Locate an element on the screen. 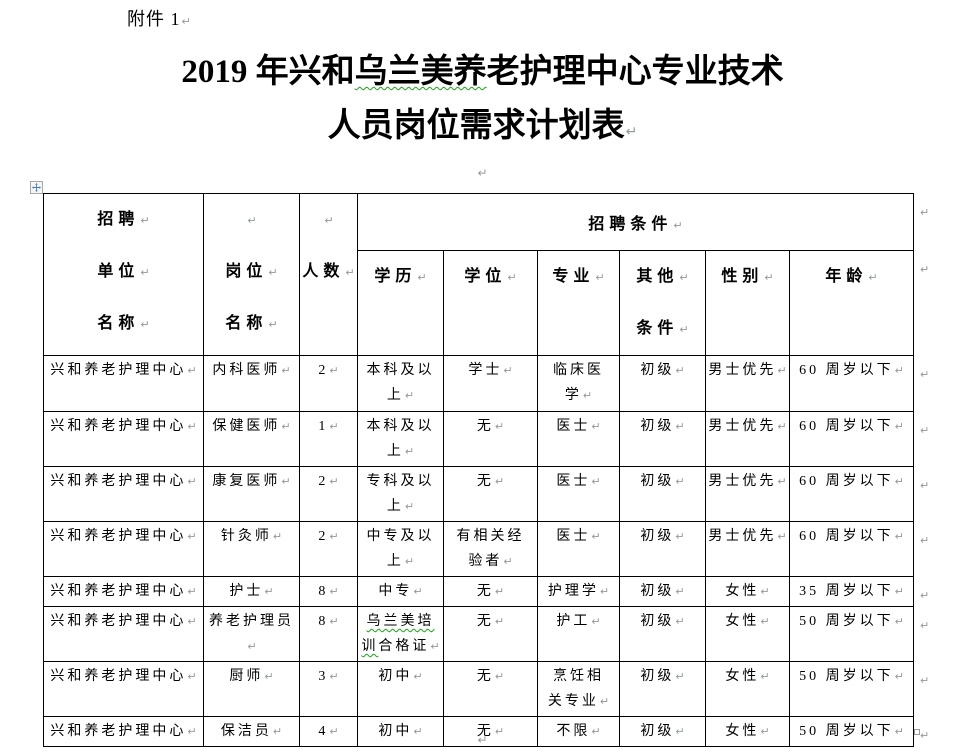 The image size is (965, 755). table-cell: 养老护理员 ↵ is located at coordinates (251, 634).